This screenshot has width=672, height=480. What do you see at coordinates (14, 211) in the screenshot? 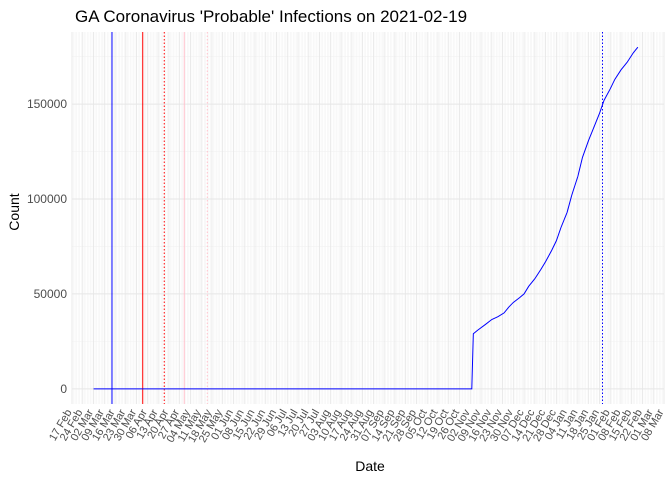
I see `y-axis-label: Count` at bounding box center [14, 211].